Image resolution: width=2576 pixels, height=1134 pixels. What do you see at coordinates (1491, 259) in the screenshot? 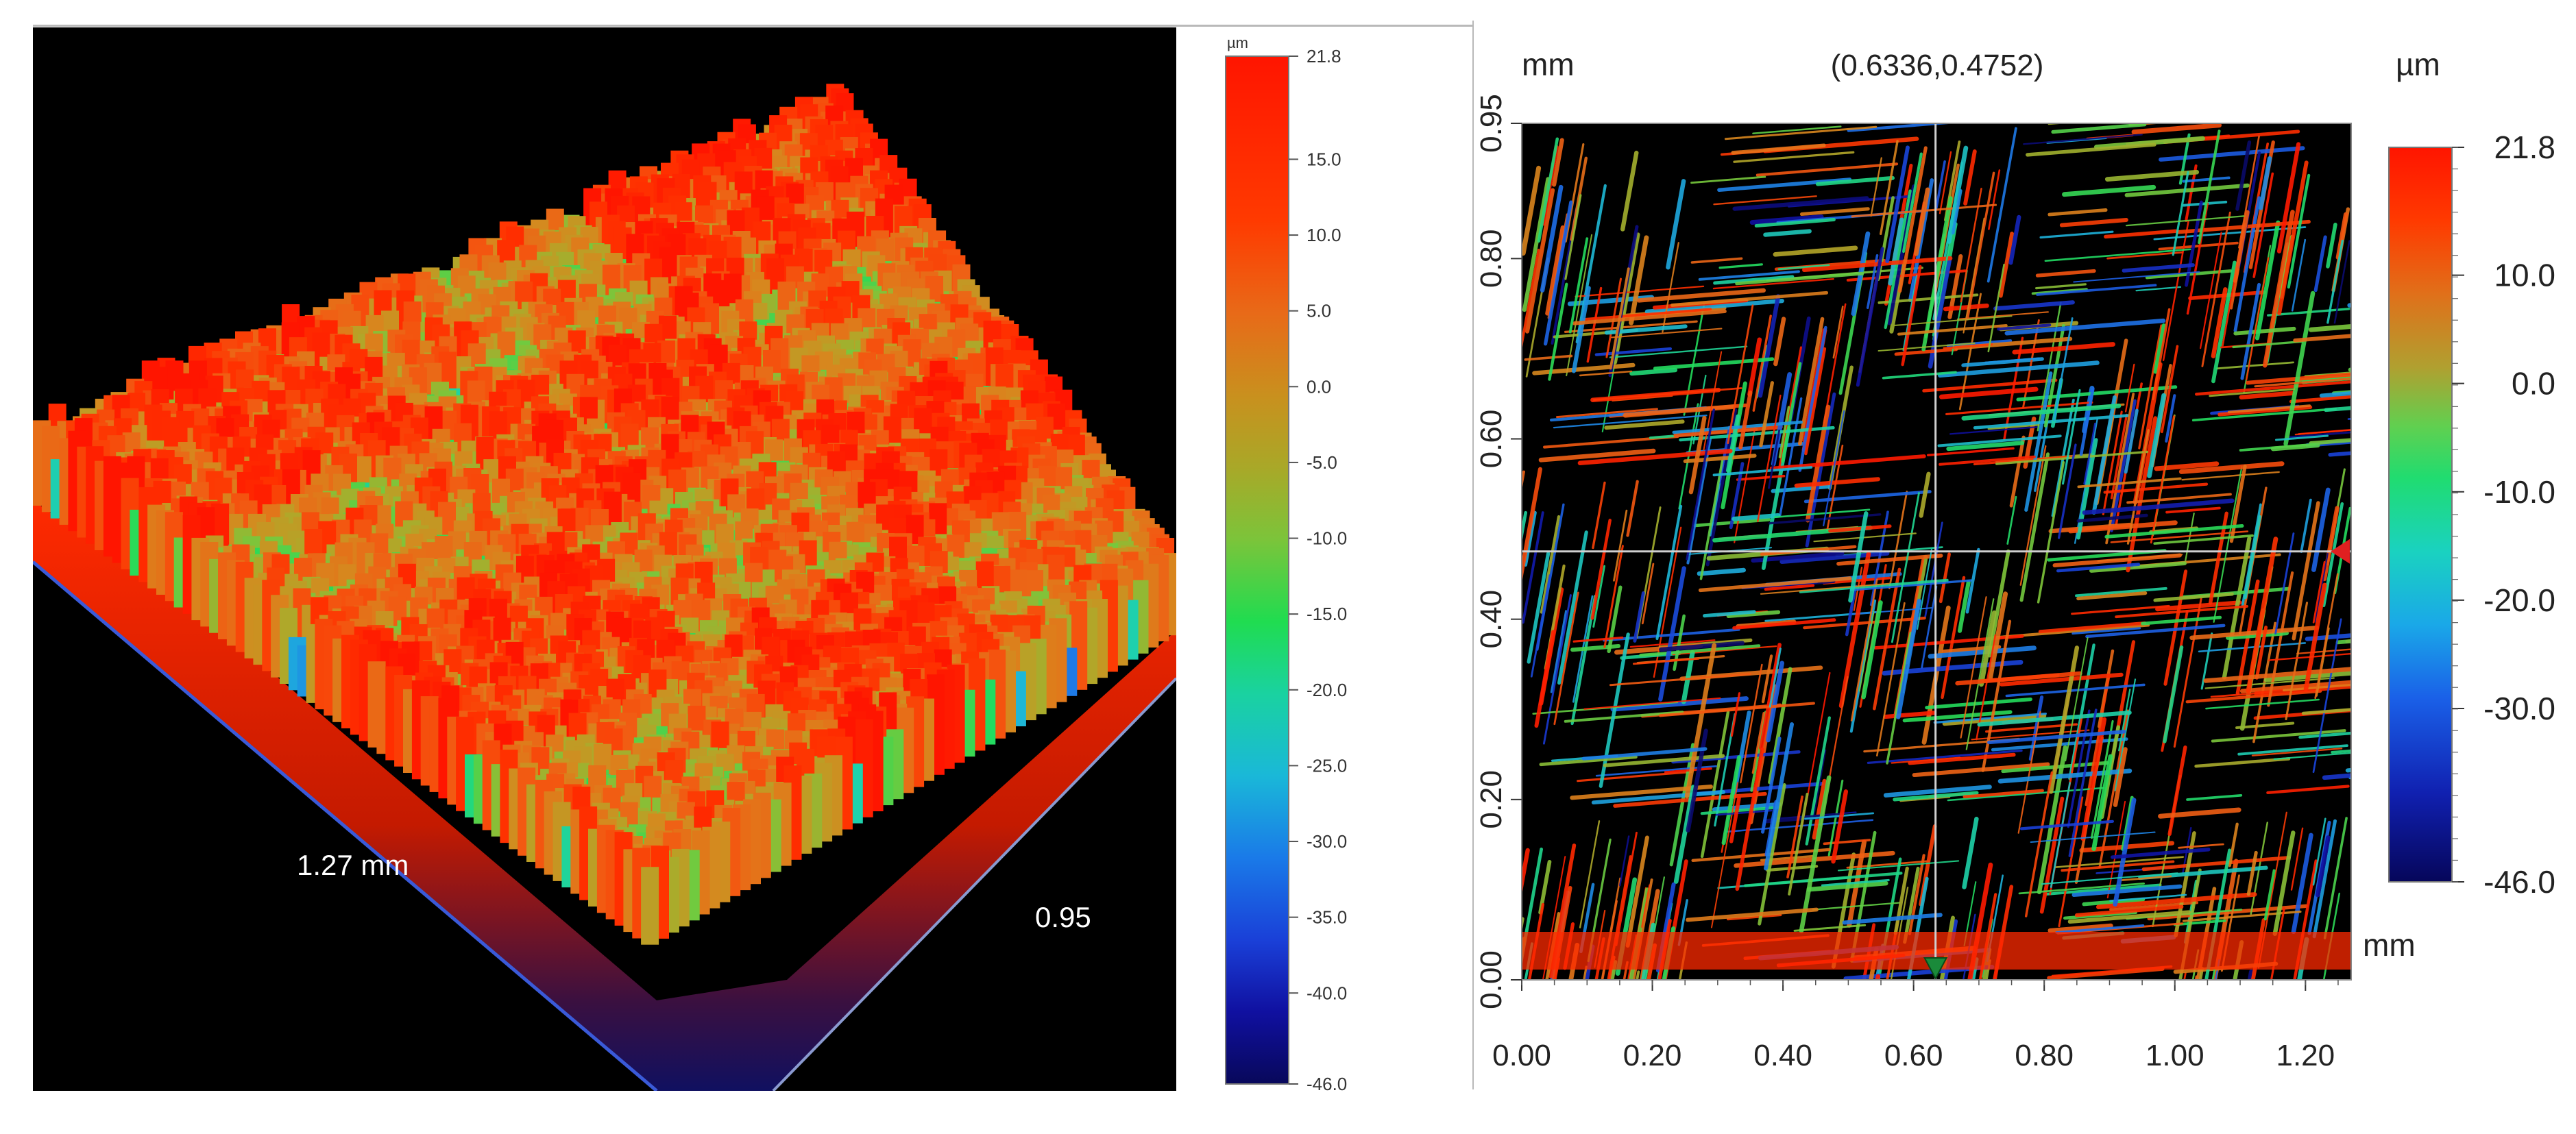
I see `y-axis-tick-label: 0.80` at bounding box center [1491, 259].